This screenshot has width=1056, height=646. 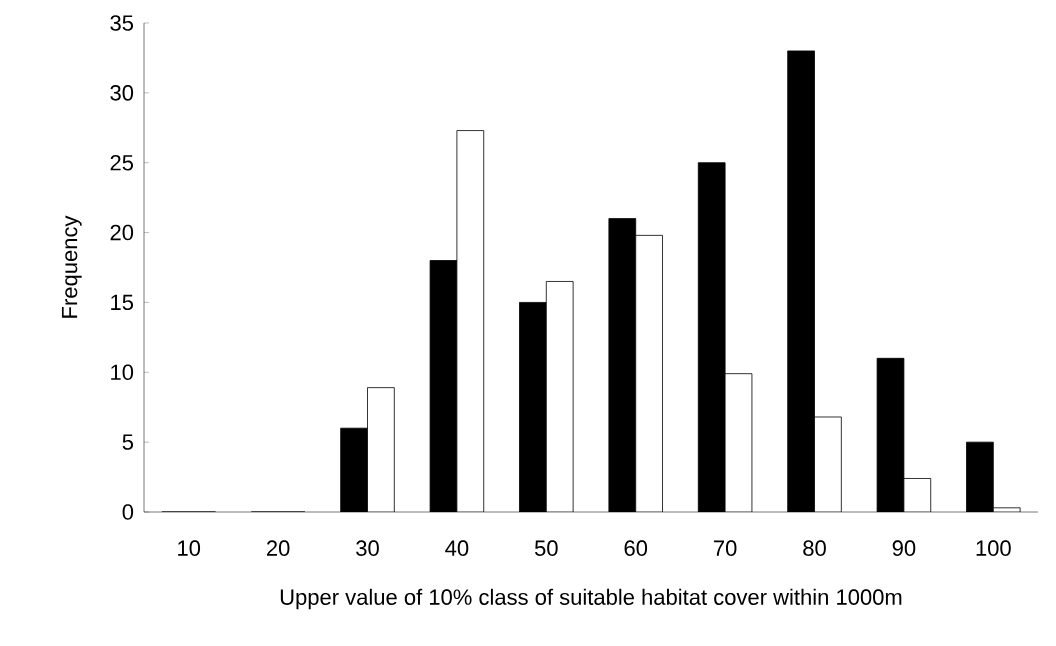 What do you see at coordinates (993, 548) in the screenshot?
I see `x-tick-label: 100` at bounding box center [993, 548].